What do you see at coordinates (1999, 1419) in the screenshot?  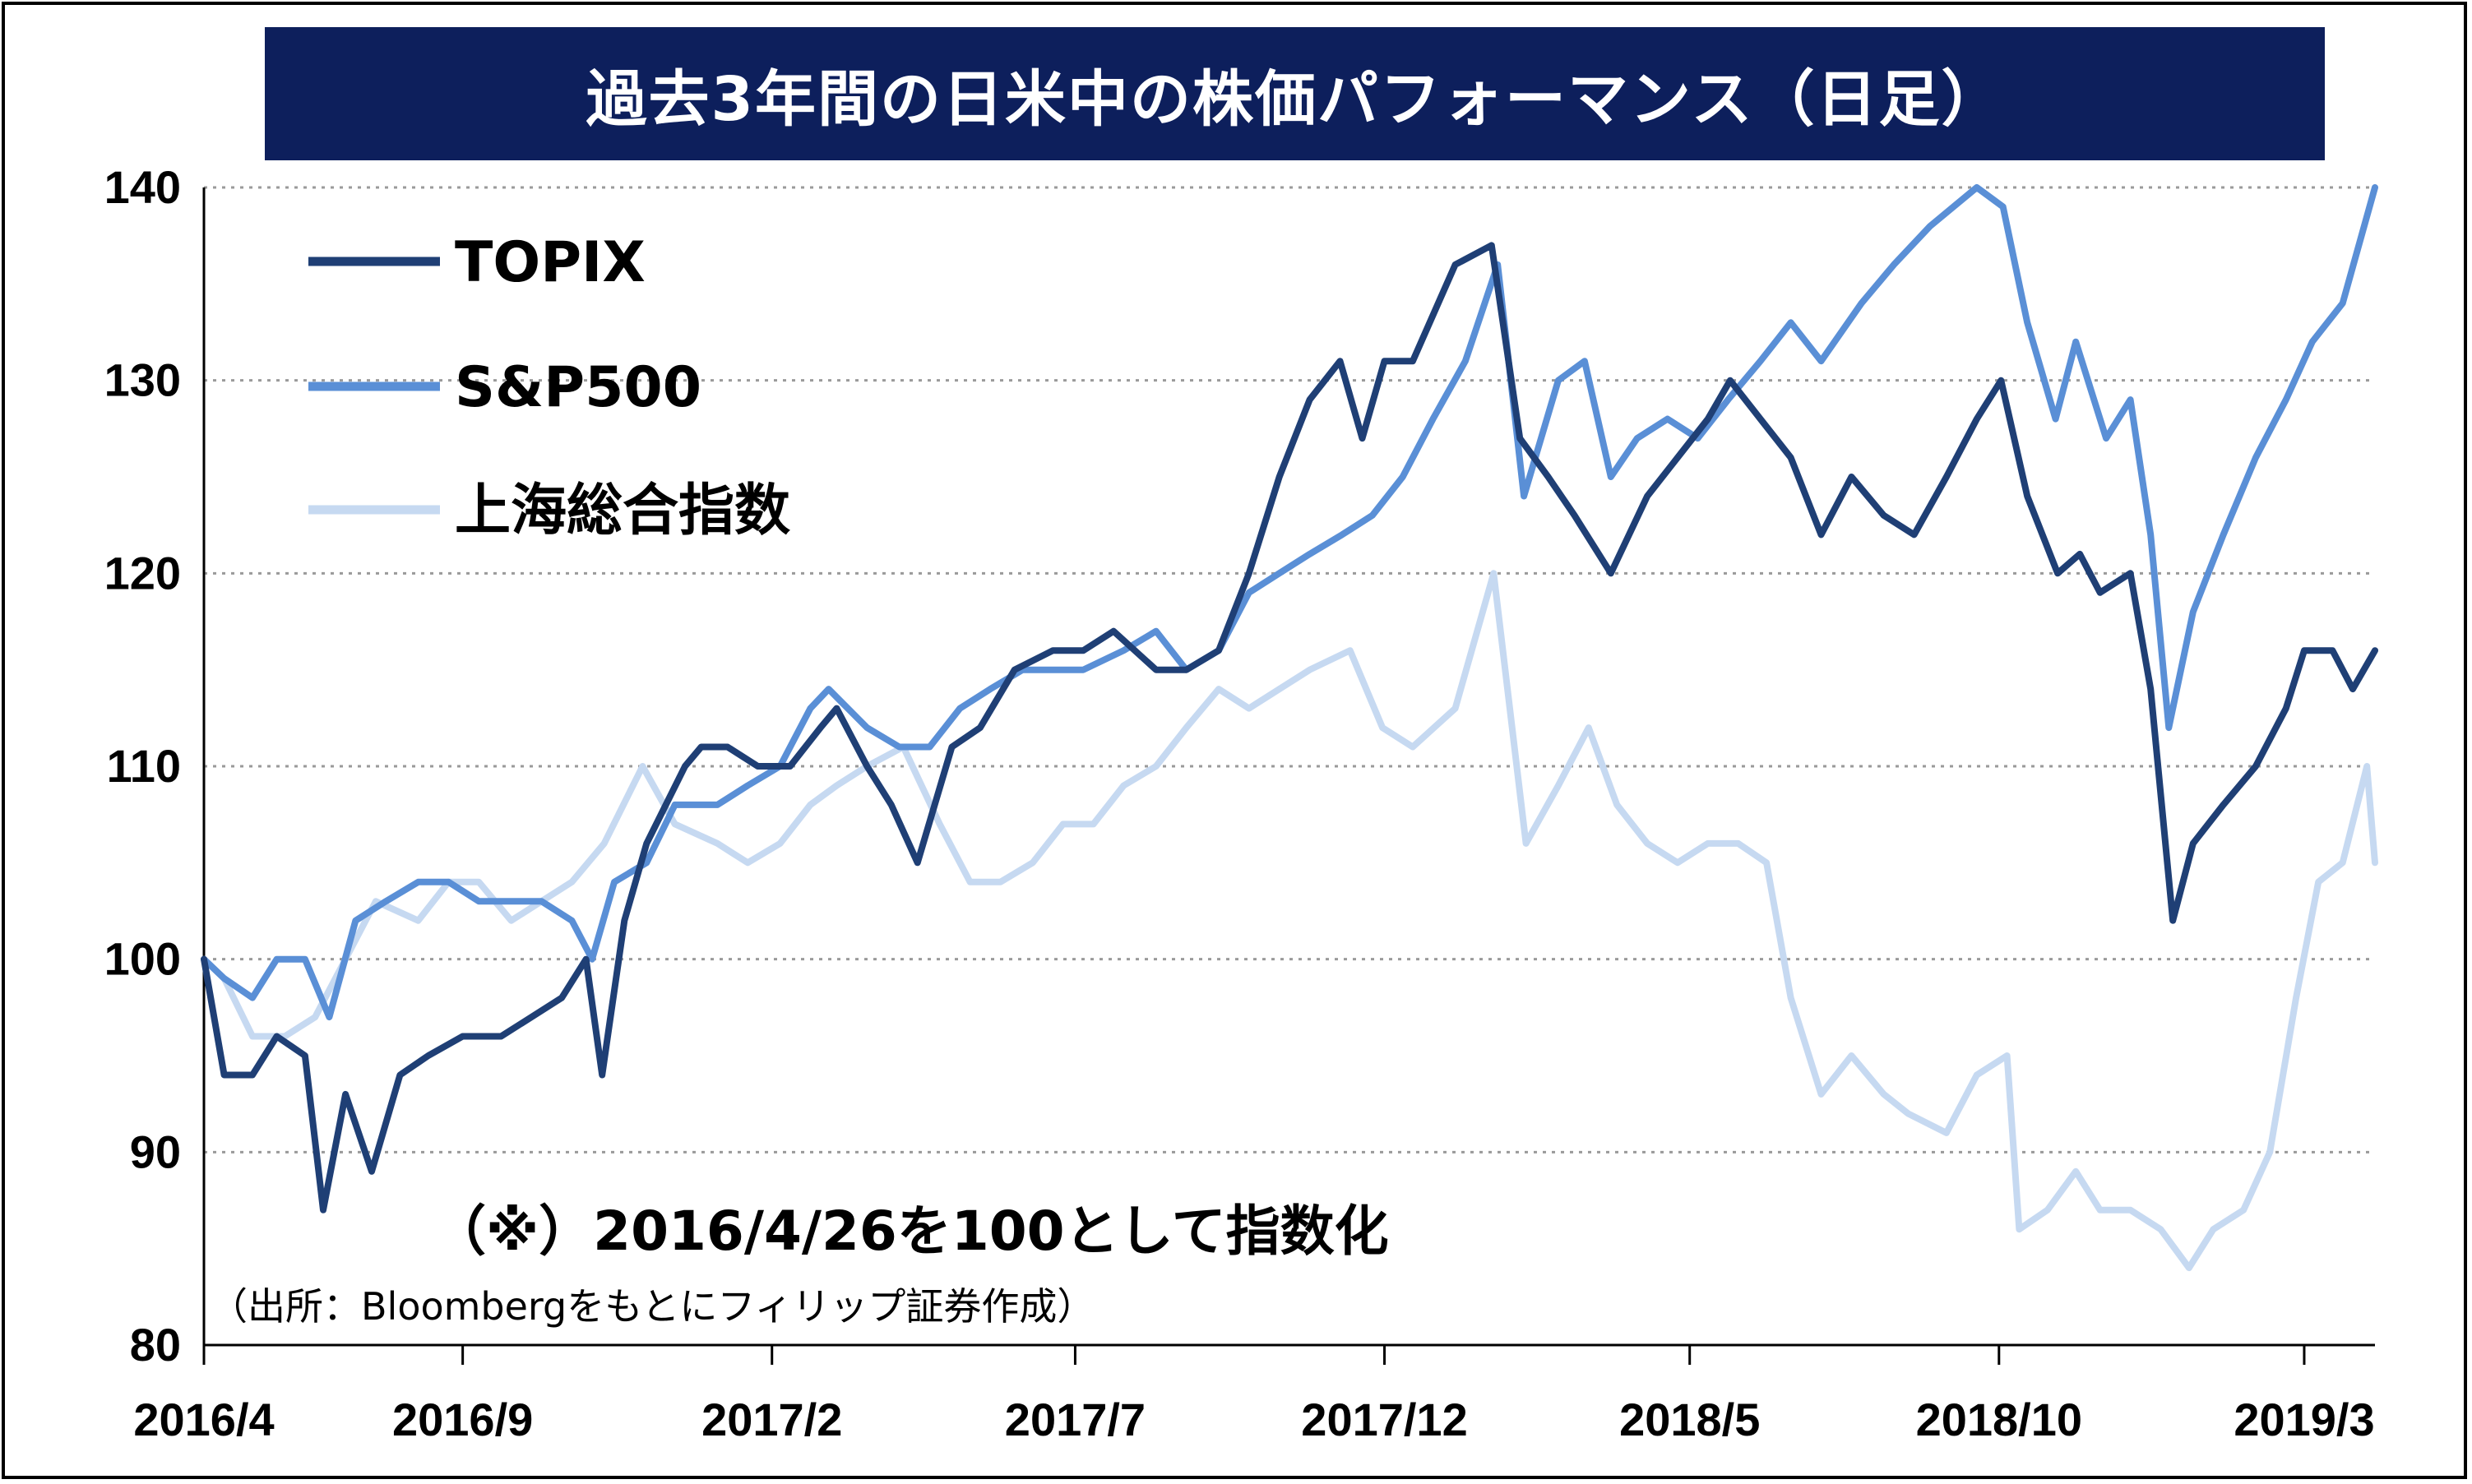 I see `x-tick-label: 2018/10` at bounding box center [1999, 1419].